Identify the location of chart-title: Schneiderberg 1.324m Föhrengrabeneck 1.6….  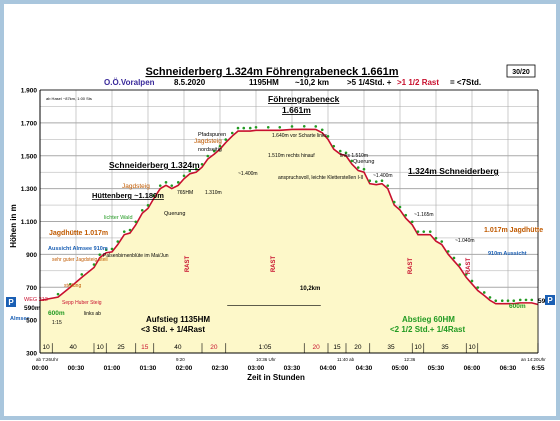
(271, 72).